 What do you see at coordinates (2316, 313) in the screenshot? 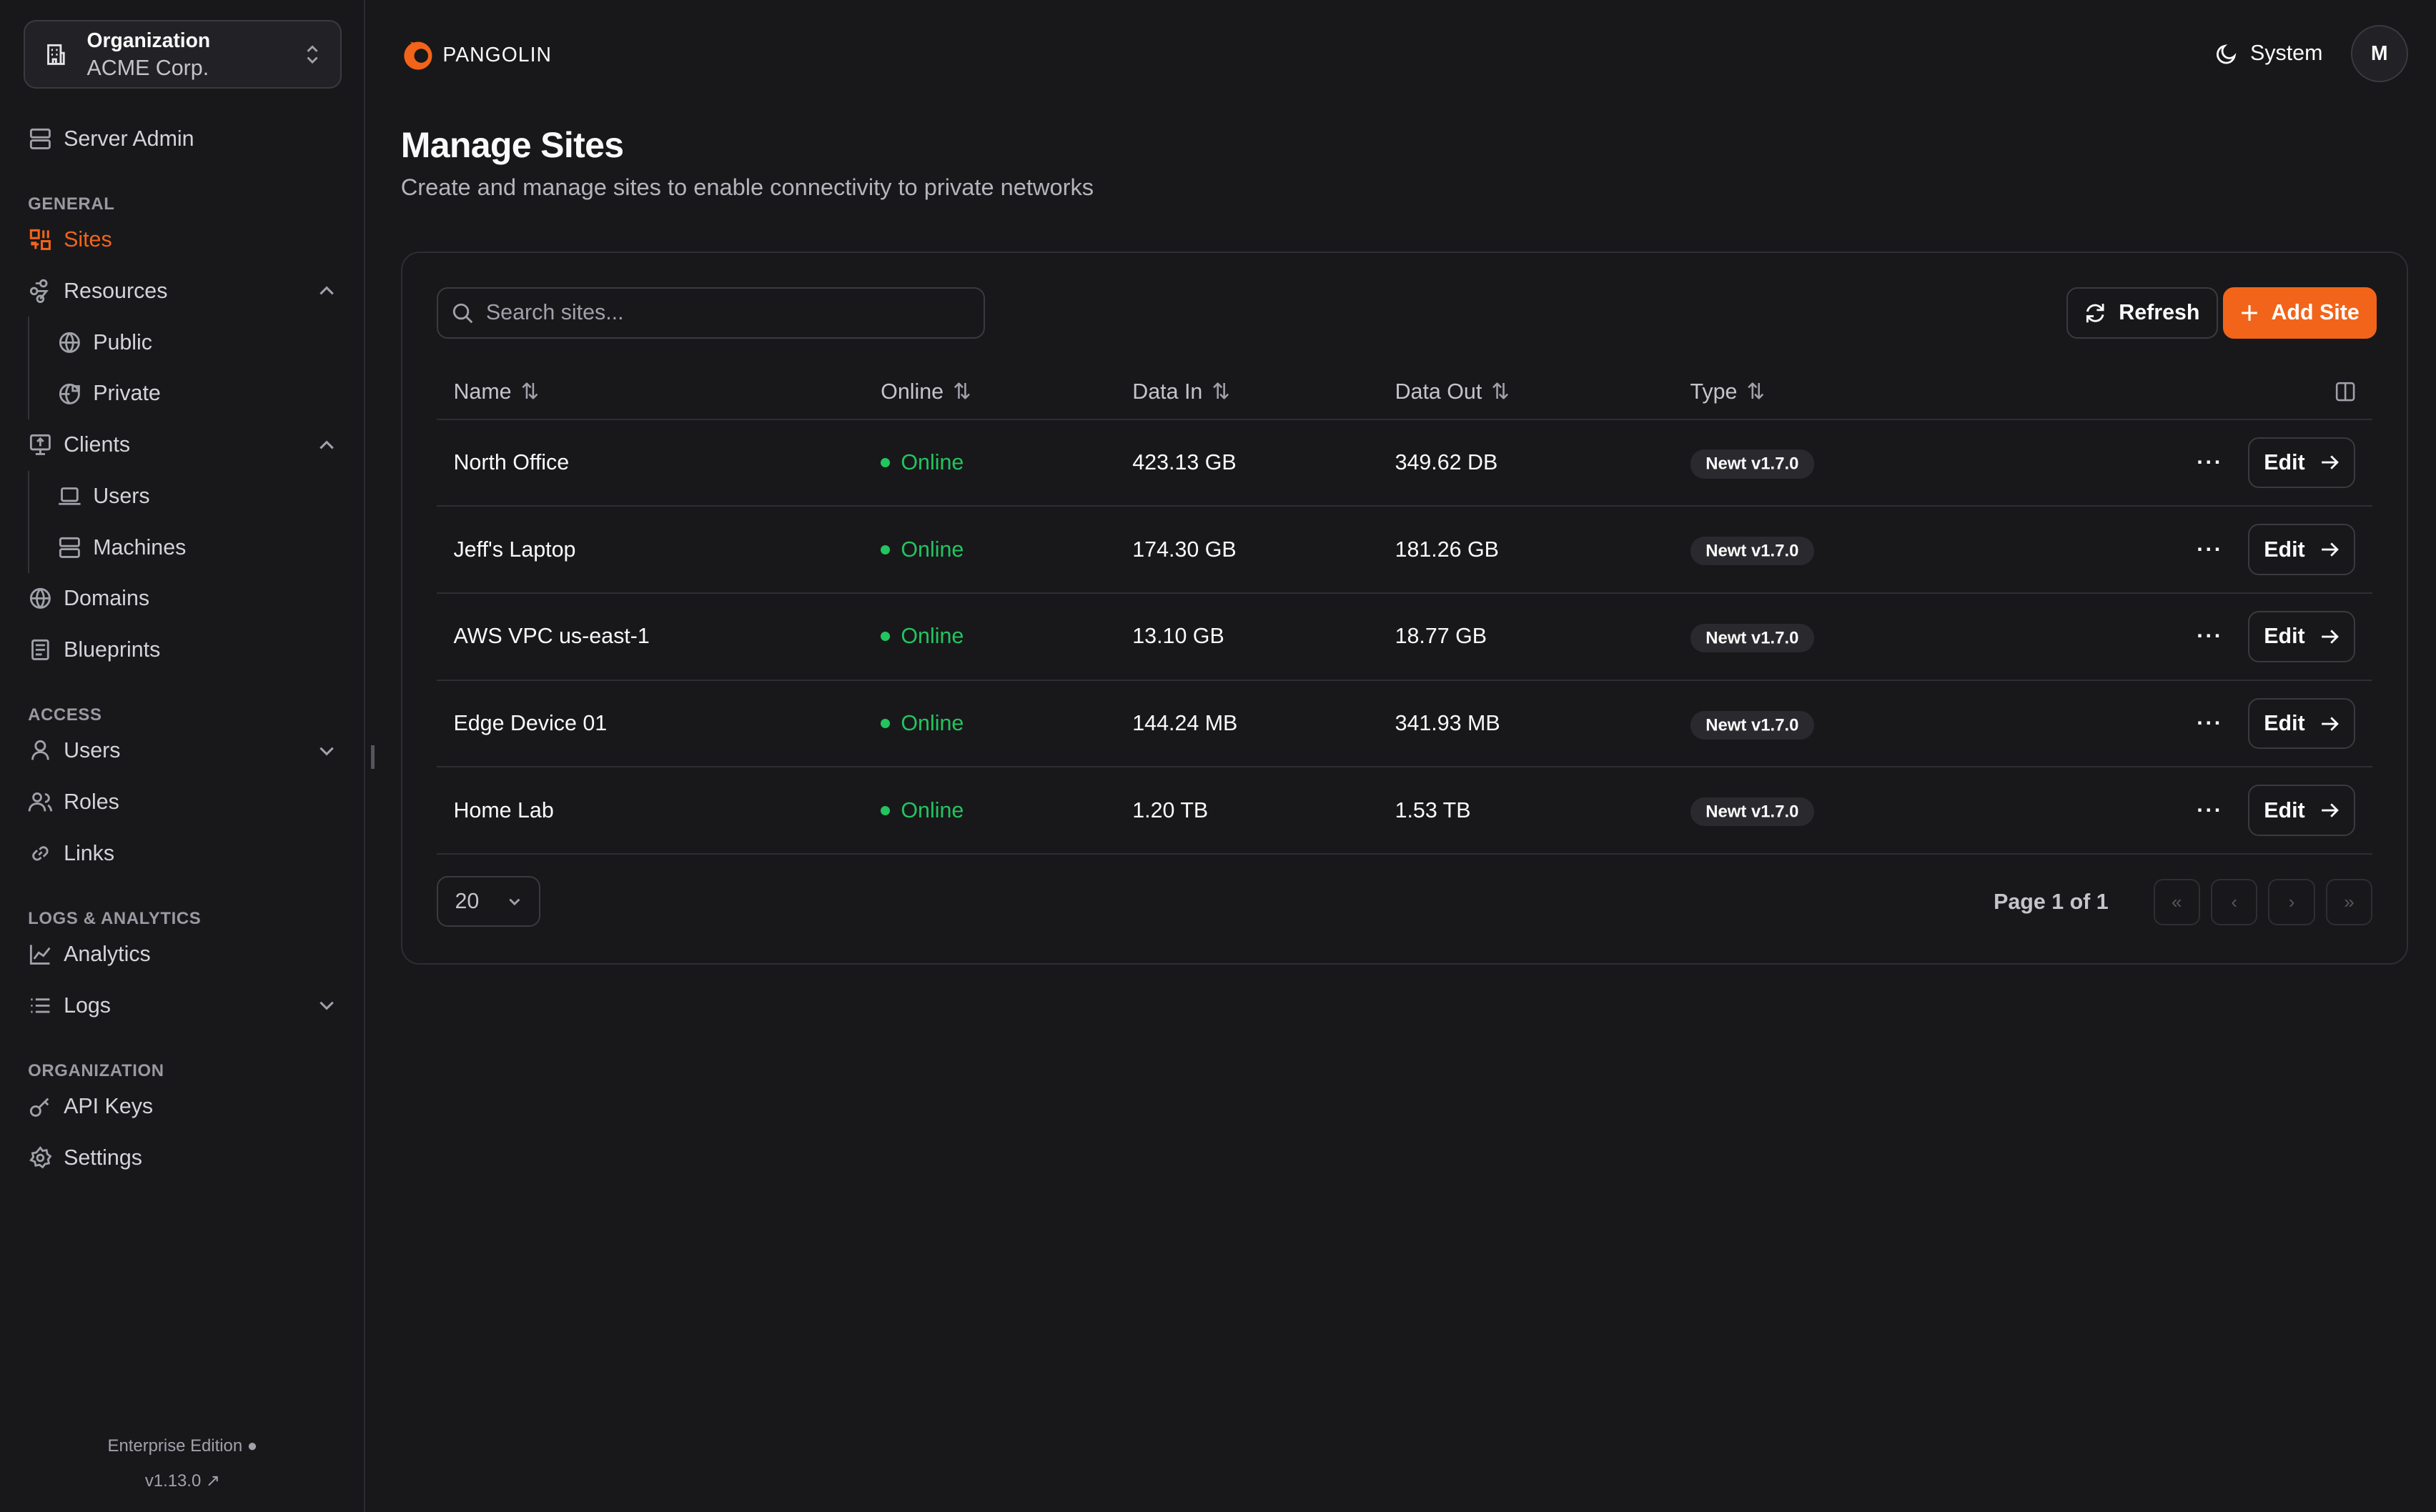
I see `add-site-label: Add Site` at bounding box center [2316, 313].